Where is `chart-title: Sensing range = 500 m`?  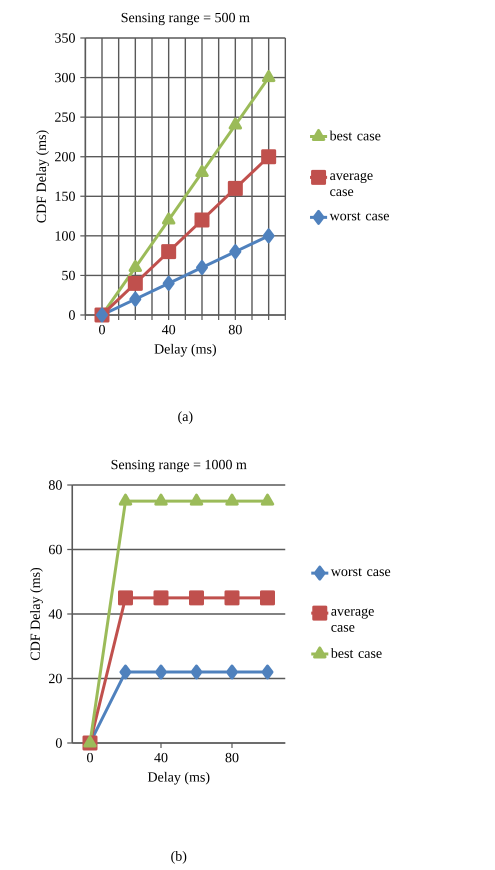 chart-title: Sensing range = 500 m is located at coordinates (186, 19).